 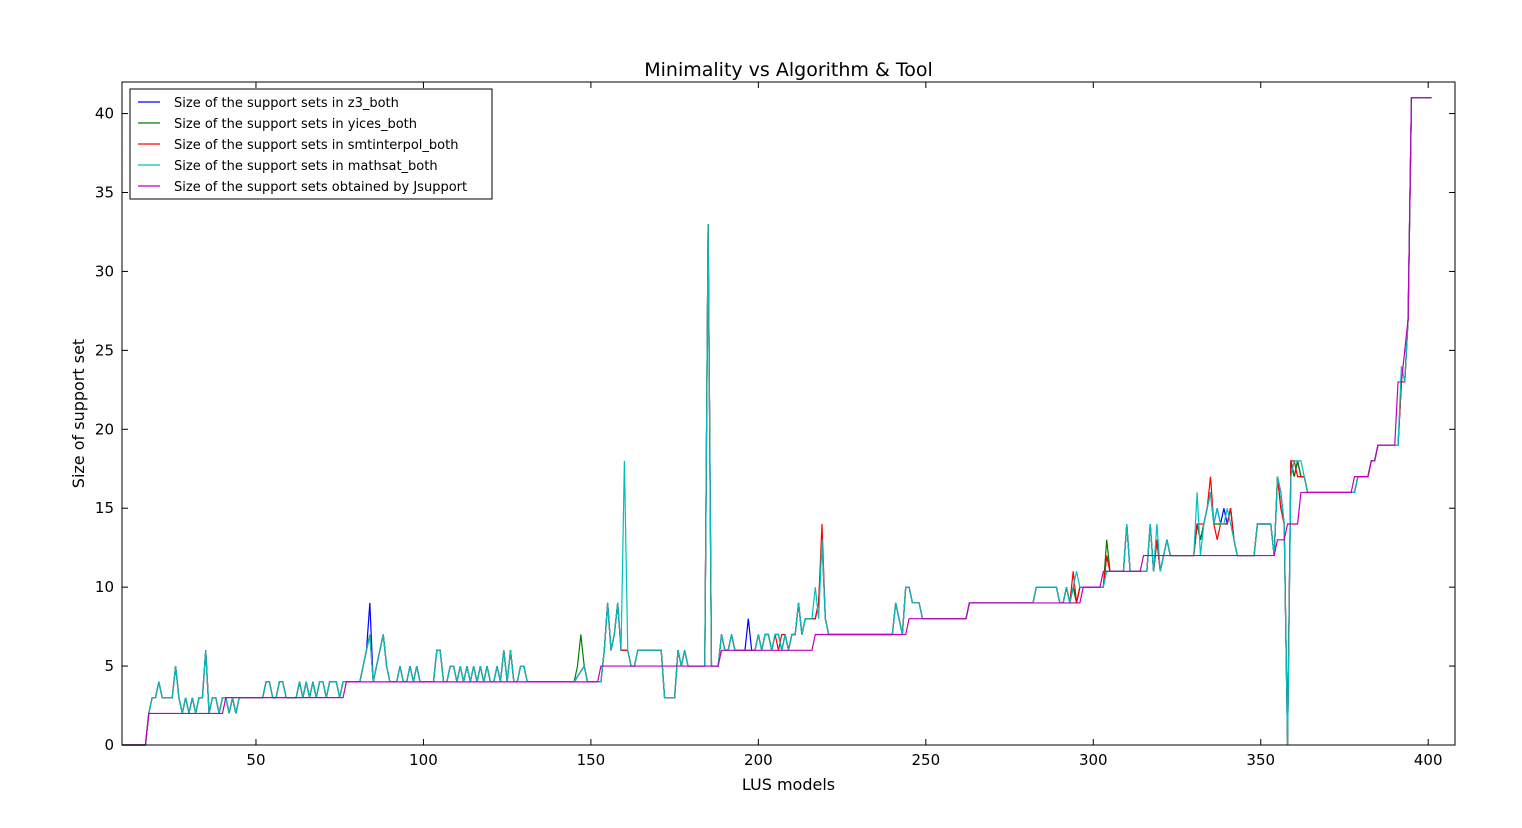 What do you see at coordinates (1093, 760) in the screenshot?
I see `x-tick-label: 300` at bounding box center [1093, 760].